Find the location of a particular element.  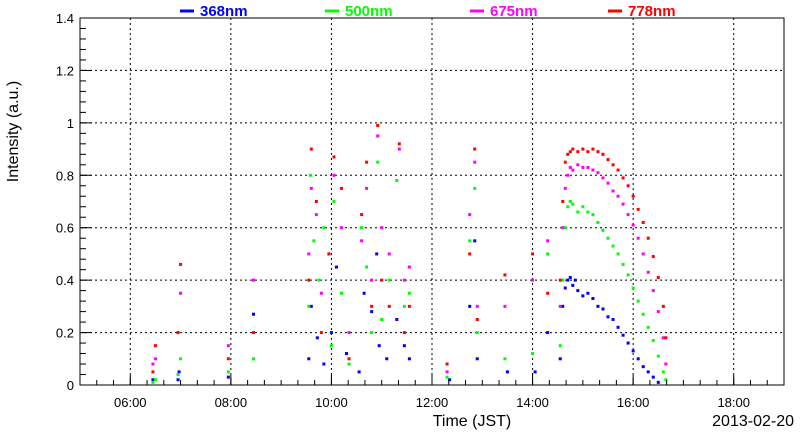

date-label: 2013-02-20 is located at coordinates (753, 421).